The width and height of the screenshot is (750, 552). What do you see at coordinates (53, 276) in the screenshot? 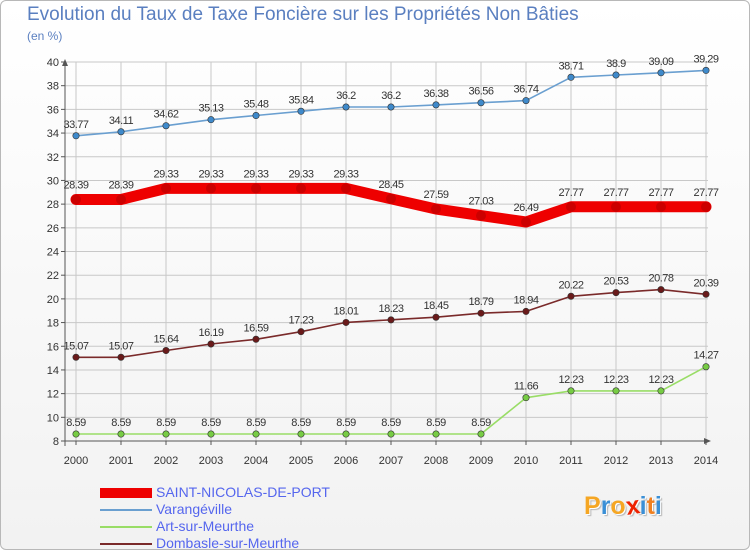
I see `y-tick-label: 22` at bounding box center [53, 276].